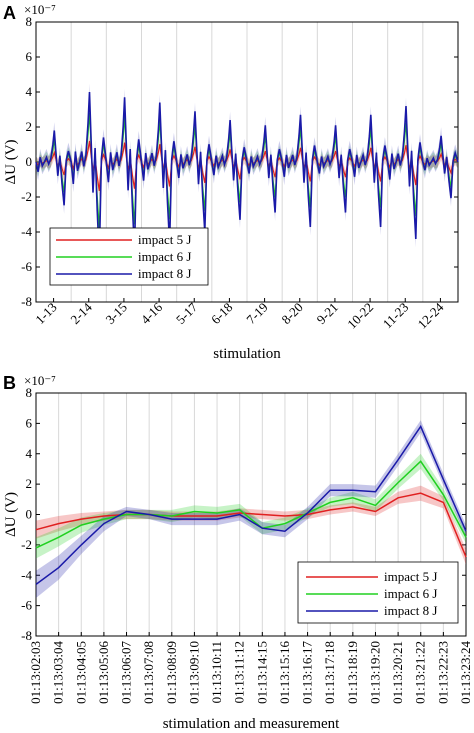 This screenshot has height=733, width=474. Describe the element at coordinates (420, 672) in the screenshot. I see `x-tick-label: 01:13:21:22` at that location.